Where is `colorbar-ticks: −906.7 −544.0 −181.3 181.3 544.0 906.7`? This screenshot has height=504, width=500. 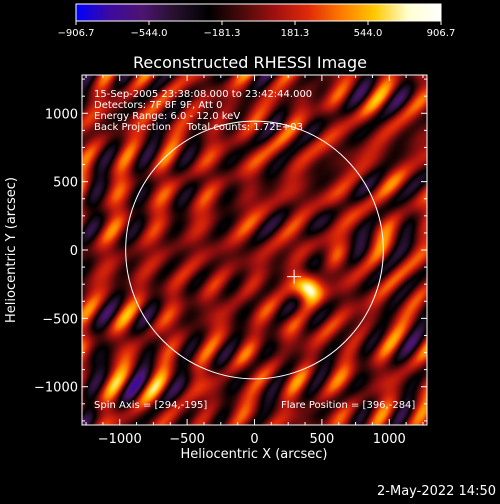
colorbar-ticks: −906.7 −544.0 −181.3 181.3 544.0 906.7 is located at coordinates (256, 30).